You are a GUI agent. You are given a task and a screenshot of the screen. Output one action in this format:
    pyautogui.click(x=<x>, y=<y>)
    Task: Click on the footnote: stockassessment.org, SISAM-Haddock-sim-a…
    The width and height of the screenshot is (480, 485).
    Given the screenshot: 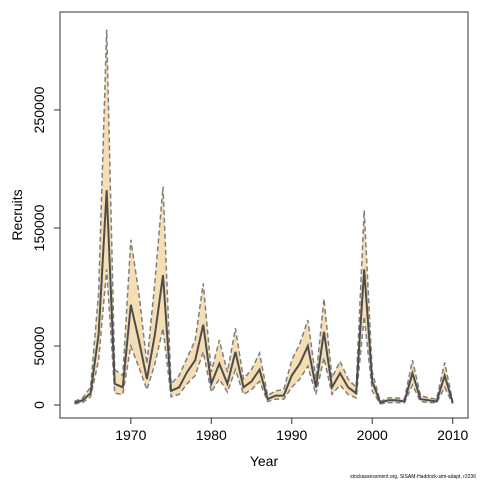 What is the action you would take?
    pyautogui.click(x=413, y=477)
    